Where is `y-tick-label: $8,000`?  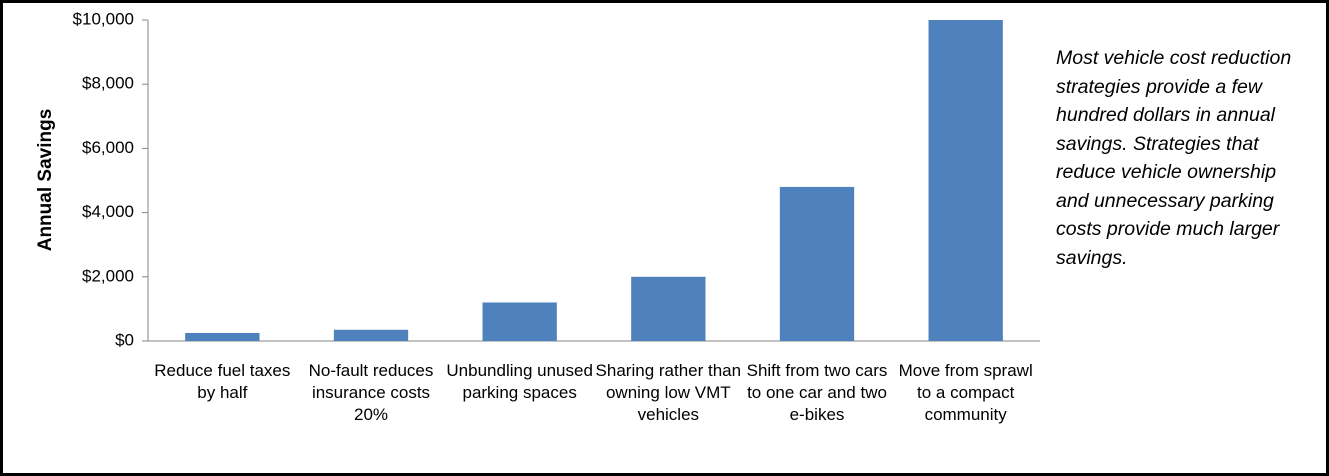 y-tick-label: $8,000 is located at coordinates (108, 83).